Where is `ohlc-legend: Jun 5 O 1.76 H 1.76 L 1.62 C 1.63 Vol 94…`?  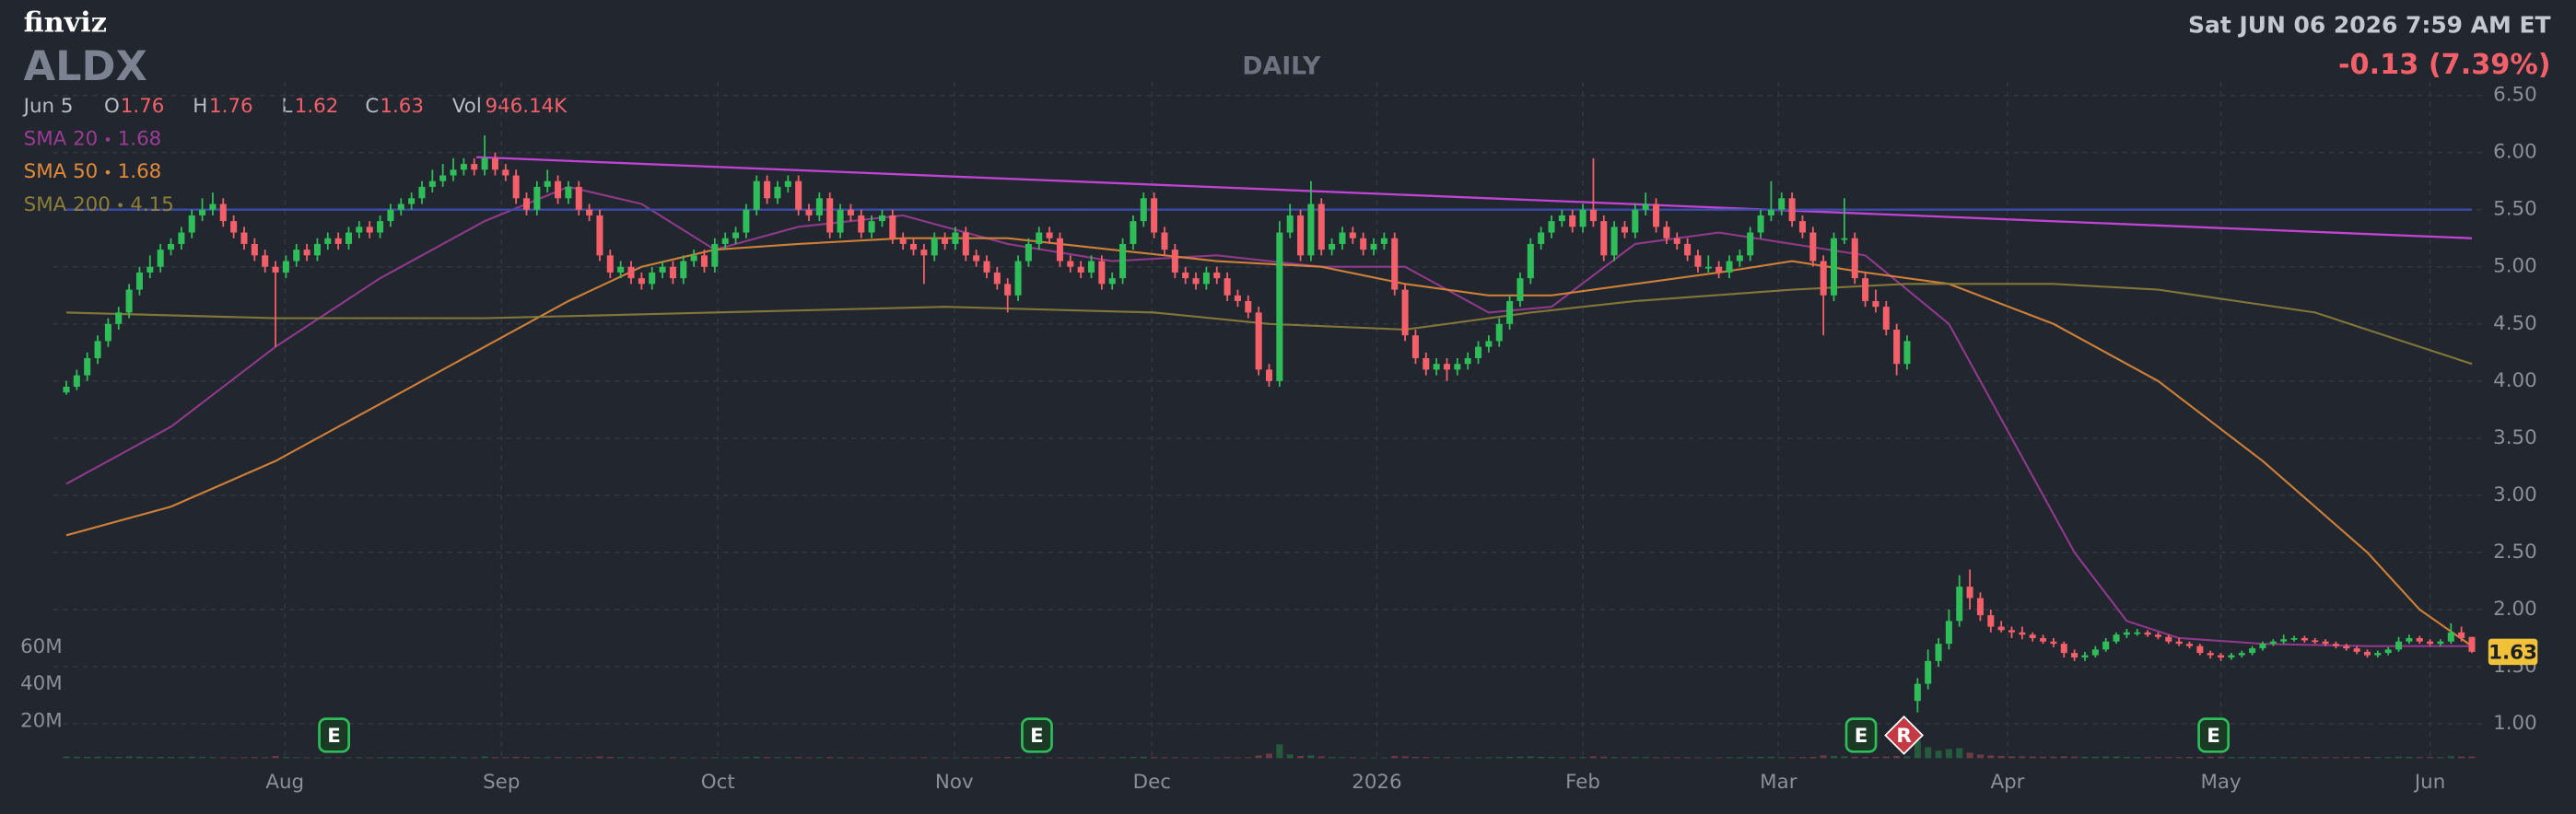 ohlc-legend: Jun 5 O 1.76 H 1.76 L 1.62 C 1.63 Vol 94… is located at coordinates (295, 106).